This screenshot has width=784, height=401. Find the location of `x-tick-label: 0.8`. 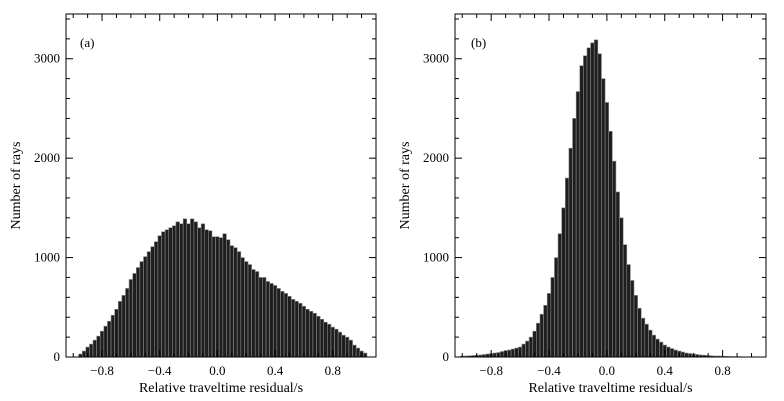

x-tick-label: 0.8 is located at coordinates (333, 370).